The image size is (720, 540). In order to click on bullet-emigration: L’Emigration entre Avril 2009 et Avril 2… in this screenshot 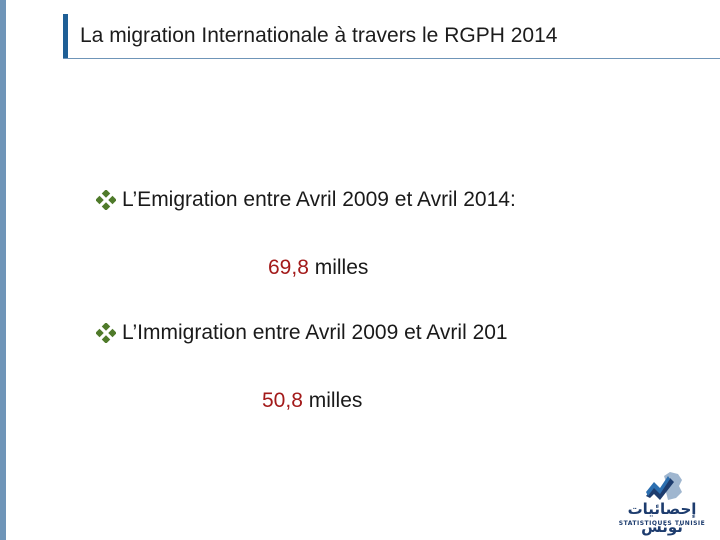, I will do `click(306, 200)`.